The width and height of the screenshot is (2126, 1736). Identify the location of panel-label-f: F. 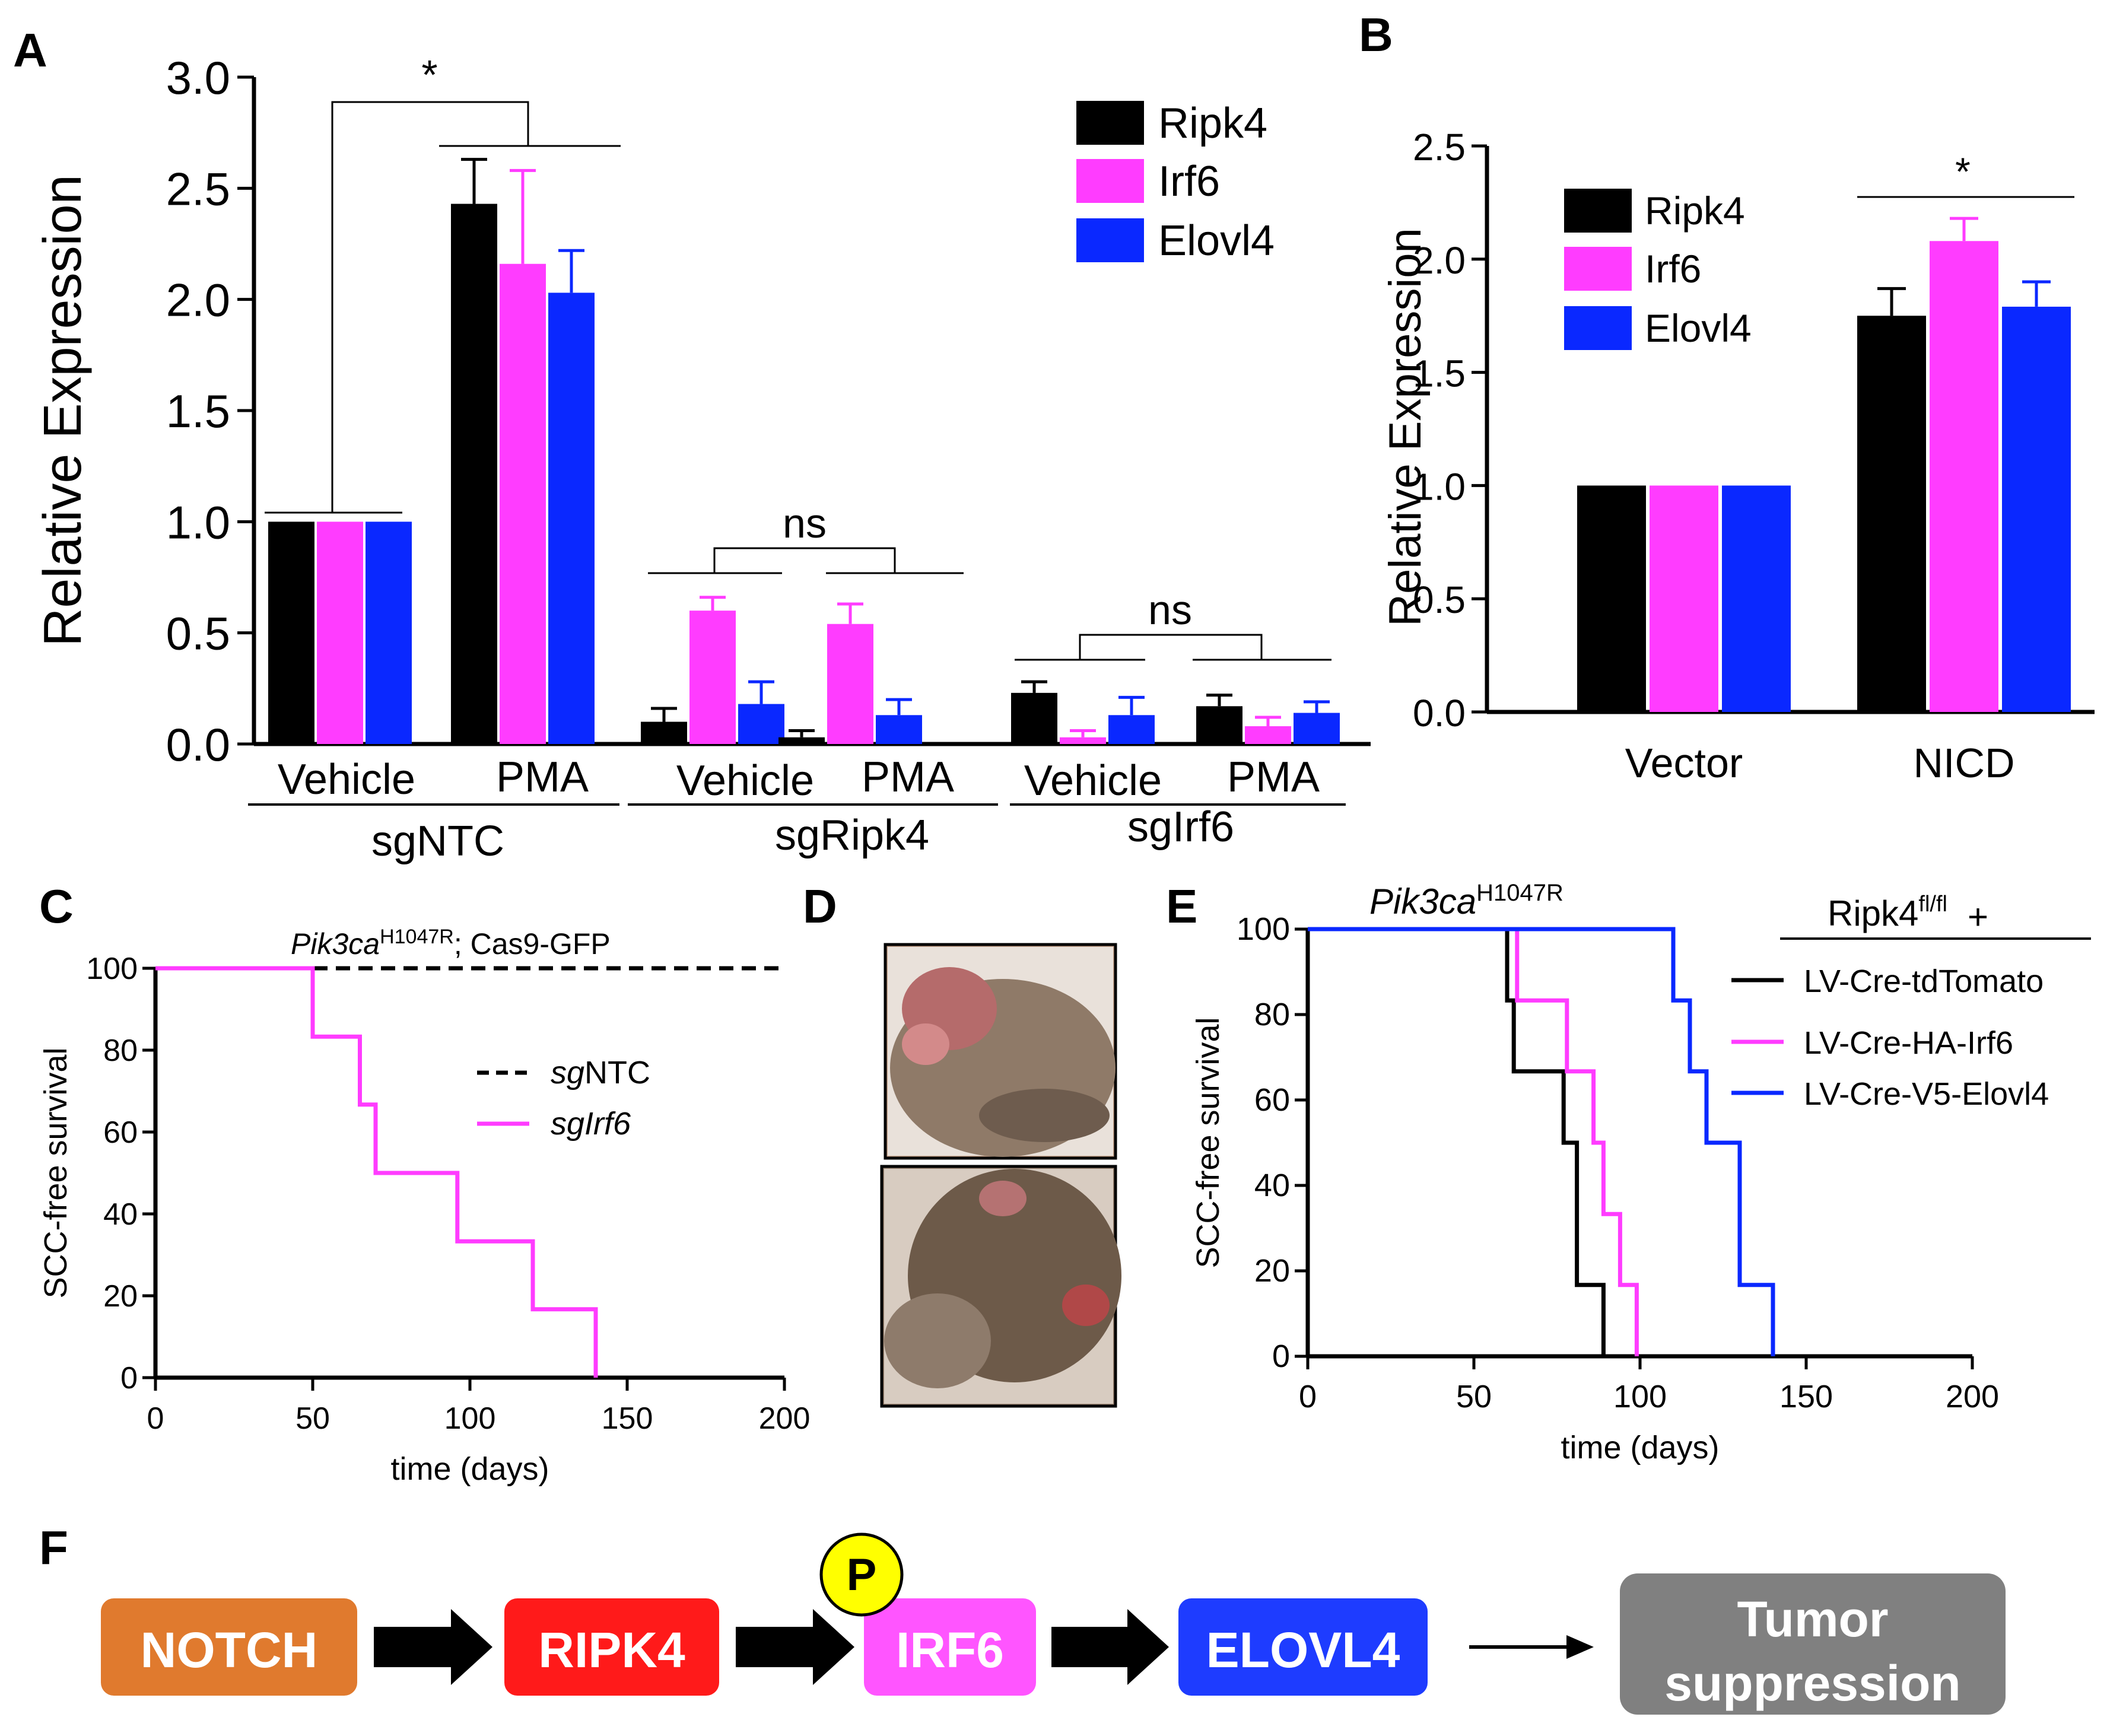
(53, 1548).